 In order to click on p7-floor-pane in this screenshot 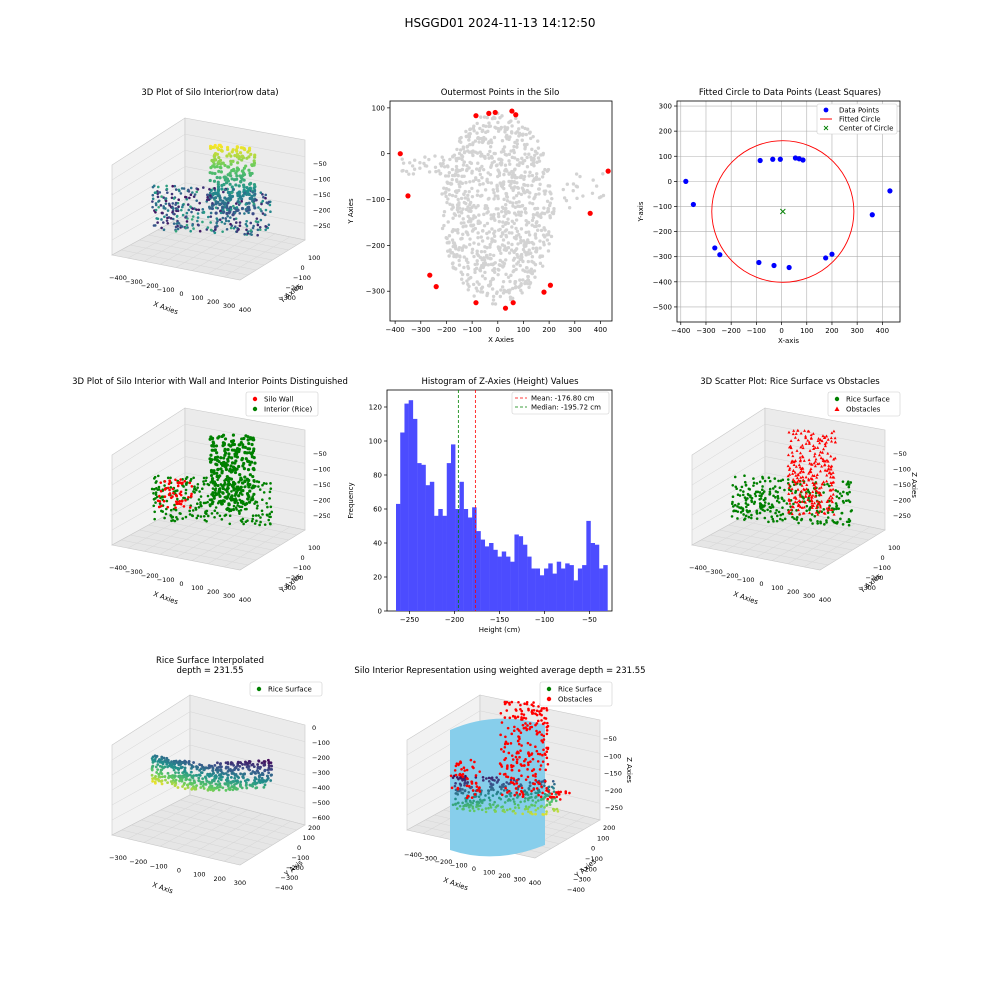, I will do `click(208, 830)`.